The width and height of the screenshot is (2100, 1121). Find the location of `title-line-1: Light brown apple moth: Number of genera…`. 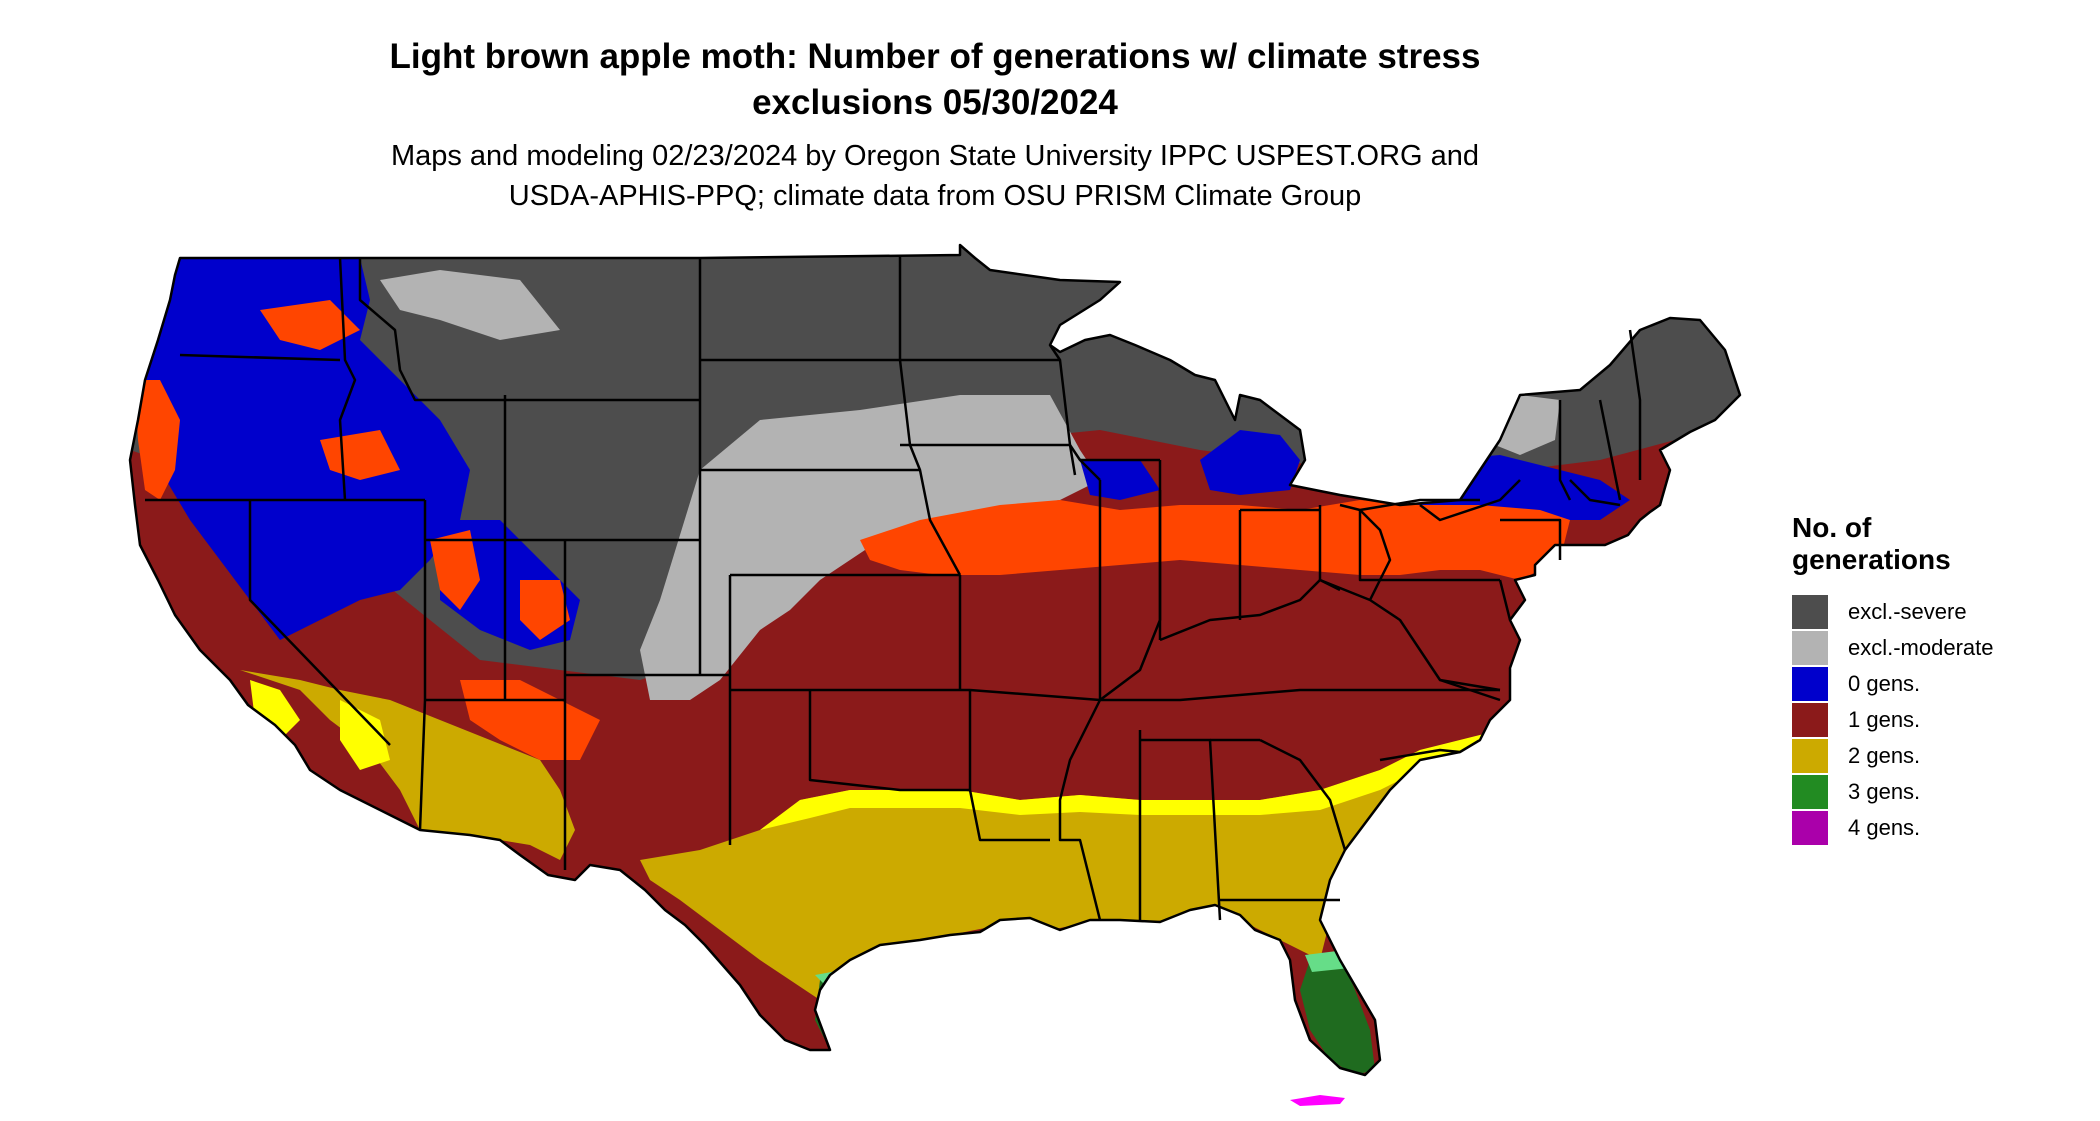

title-line-1: Light brown apple moth: Number of genera… is located at coordinates (935, 56).